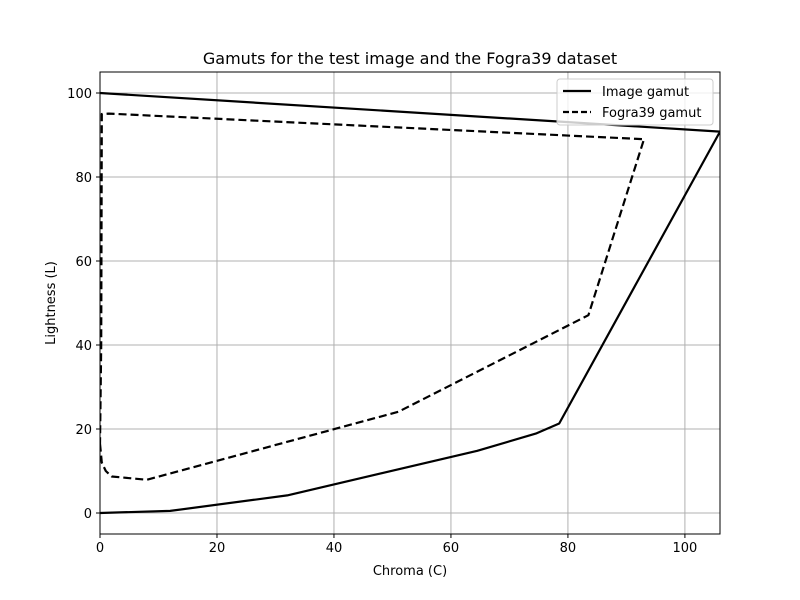  Describe the element at coordinates (83, 178) in the screenshot. I see `y-tick-label: 80` at that location.